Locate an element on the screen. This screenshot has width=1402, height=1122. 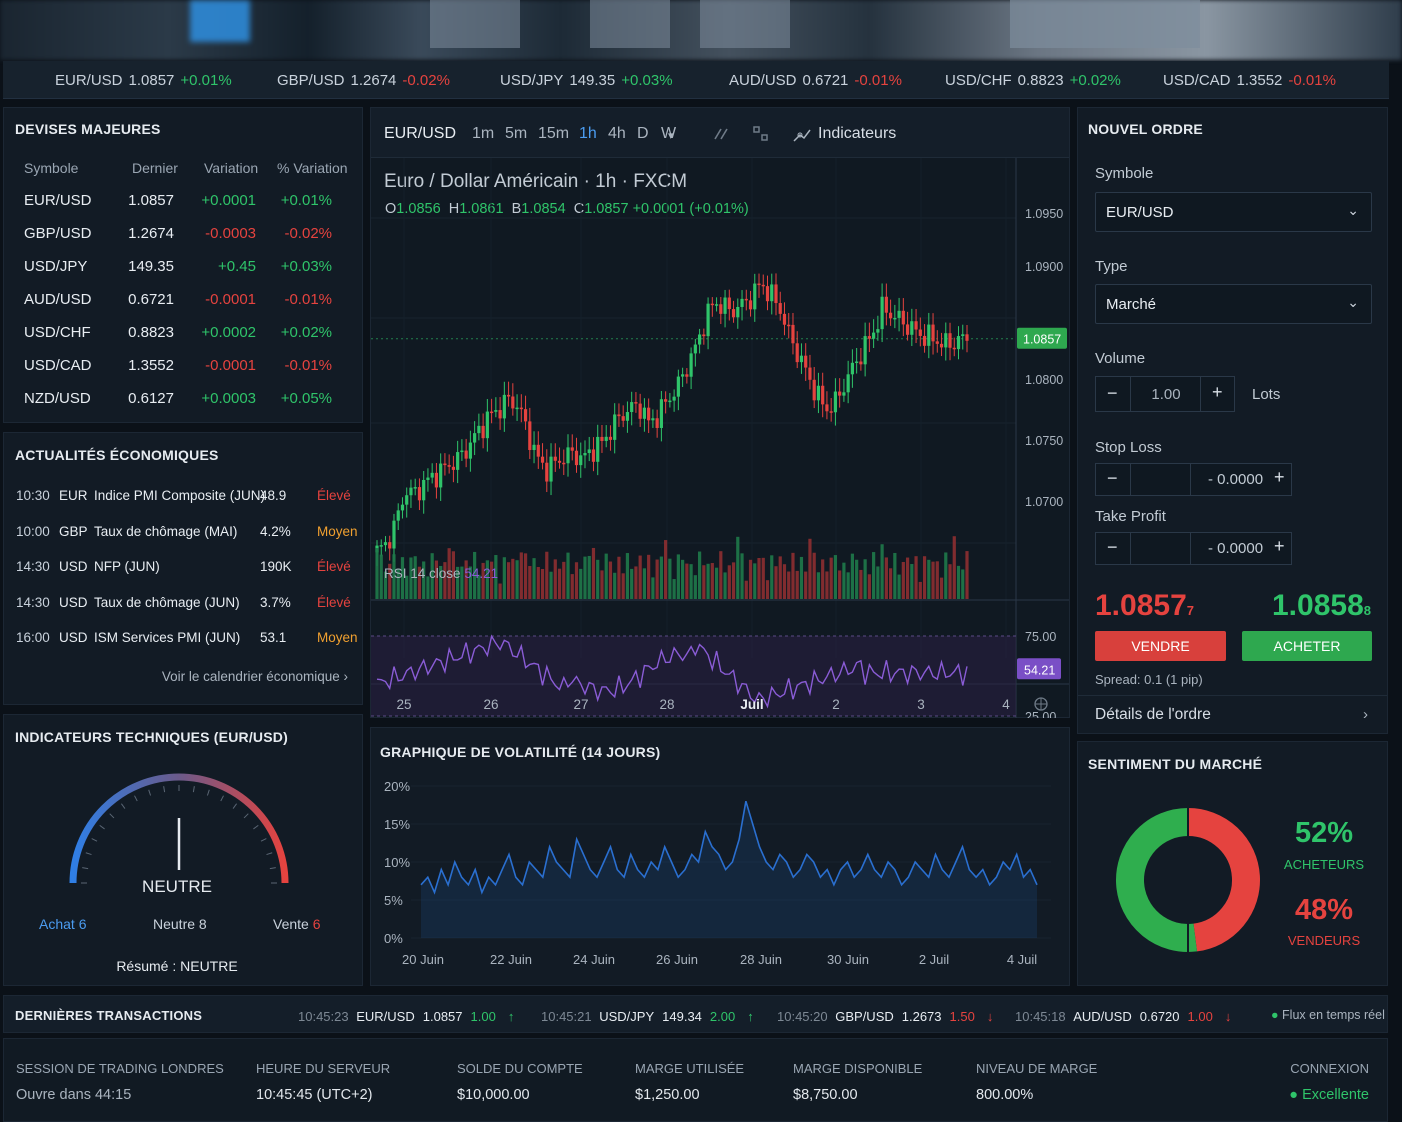
majors-row: USD/CHF 0.8823 +0.0002 +0.02% is located at coordinates (183, 340).